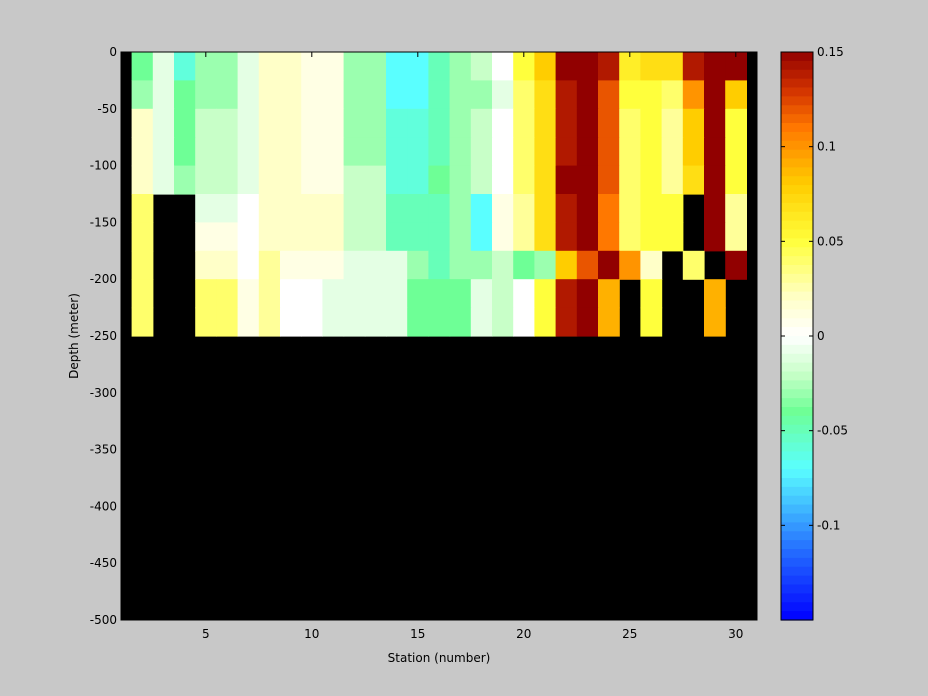  What do you see at coordinates (832, 431) in the screenshot?
I see `colorbar-tick-label: -0.05` at bounding box center [832, 431].